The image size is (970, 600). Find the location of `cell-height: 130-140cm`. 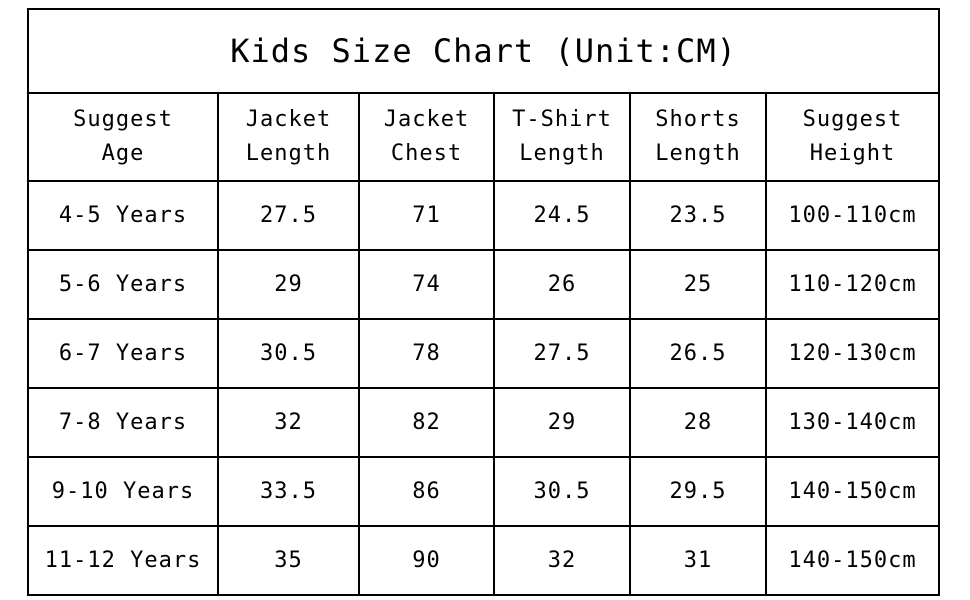

cell-height: 130-140cm is located at coordinates (852, 422).